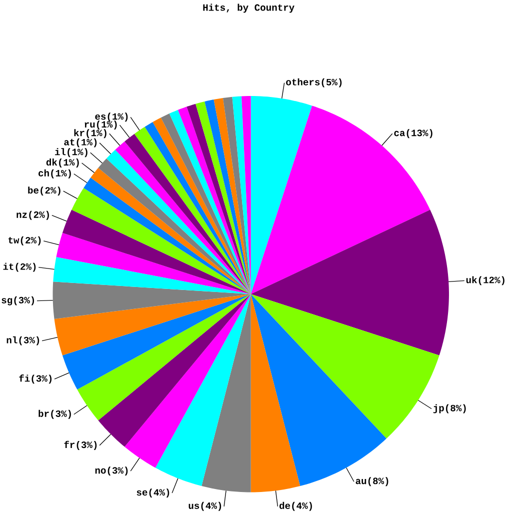 Image resolution: width=507 pixels, height=512 pixels. I want to click on slice-label: uk(12%), so click(485, 281).